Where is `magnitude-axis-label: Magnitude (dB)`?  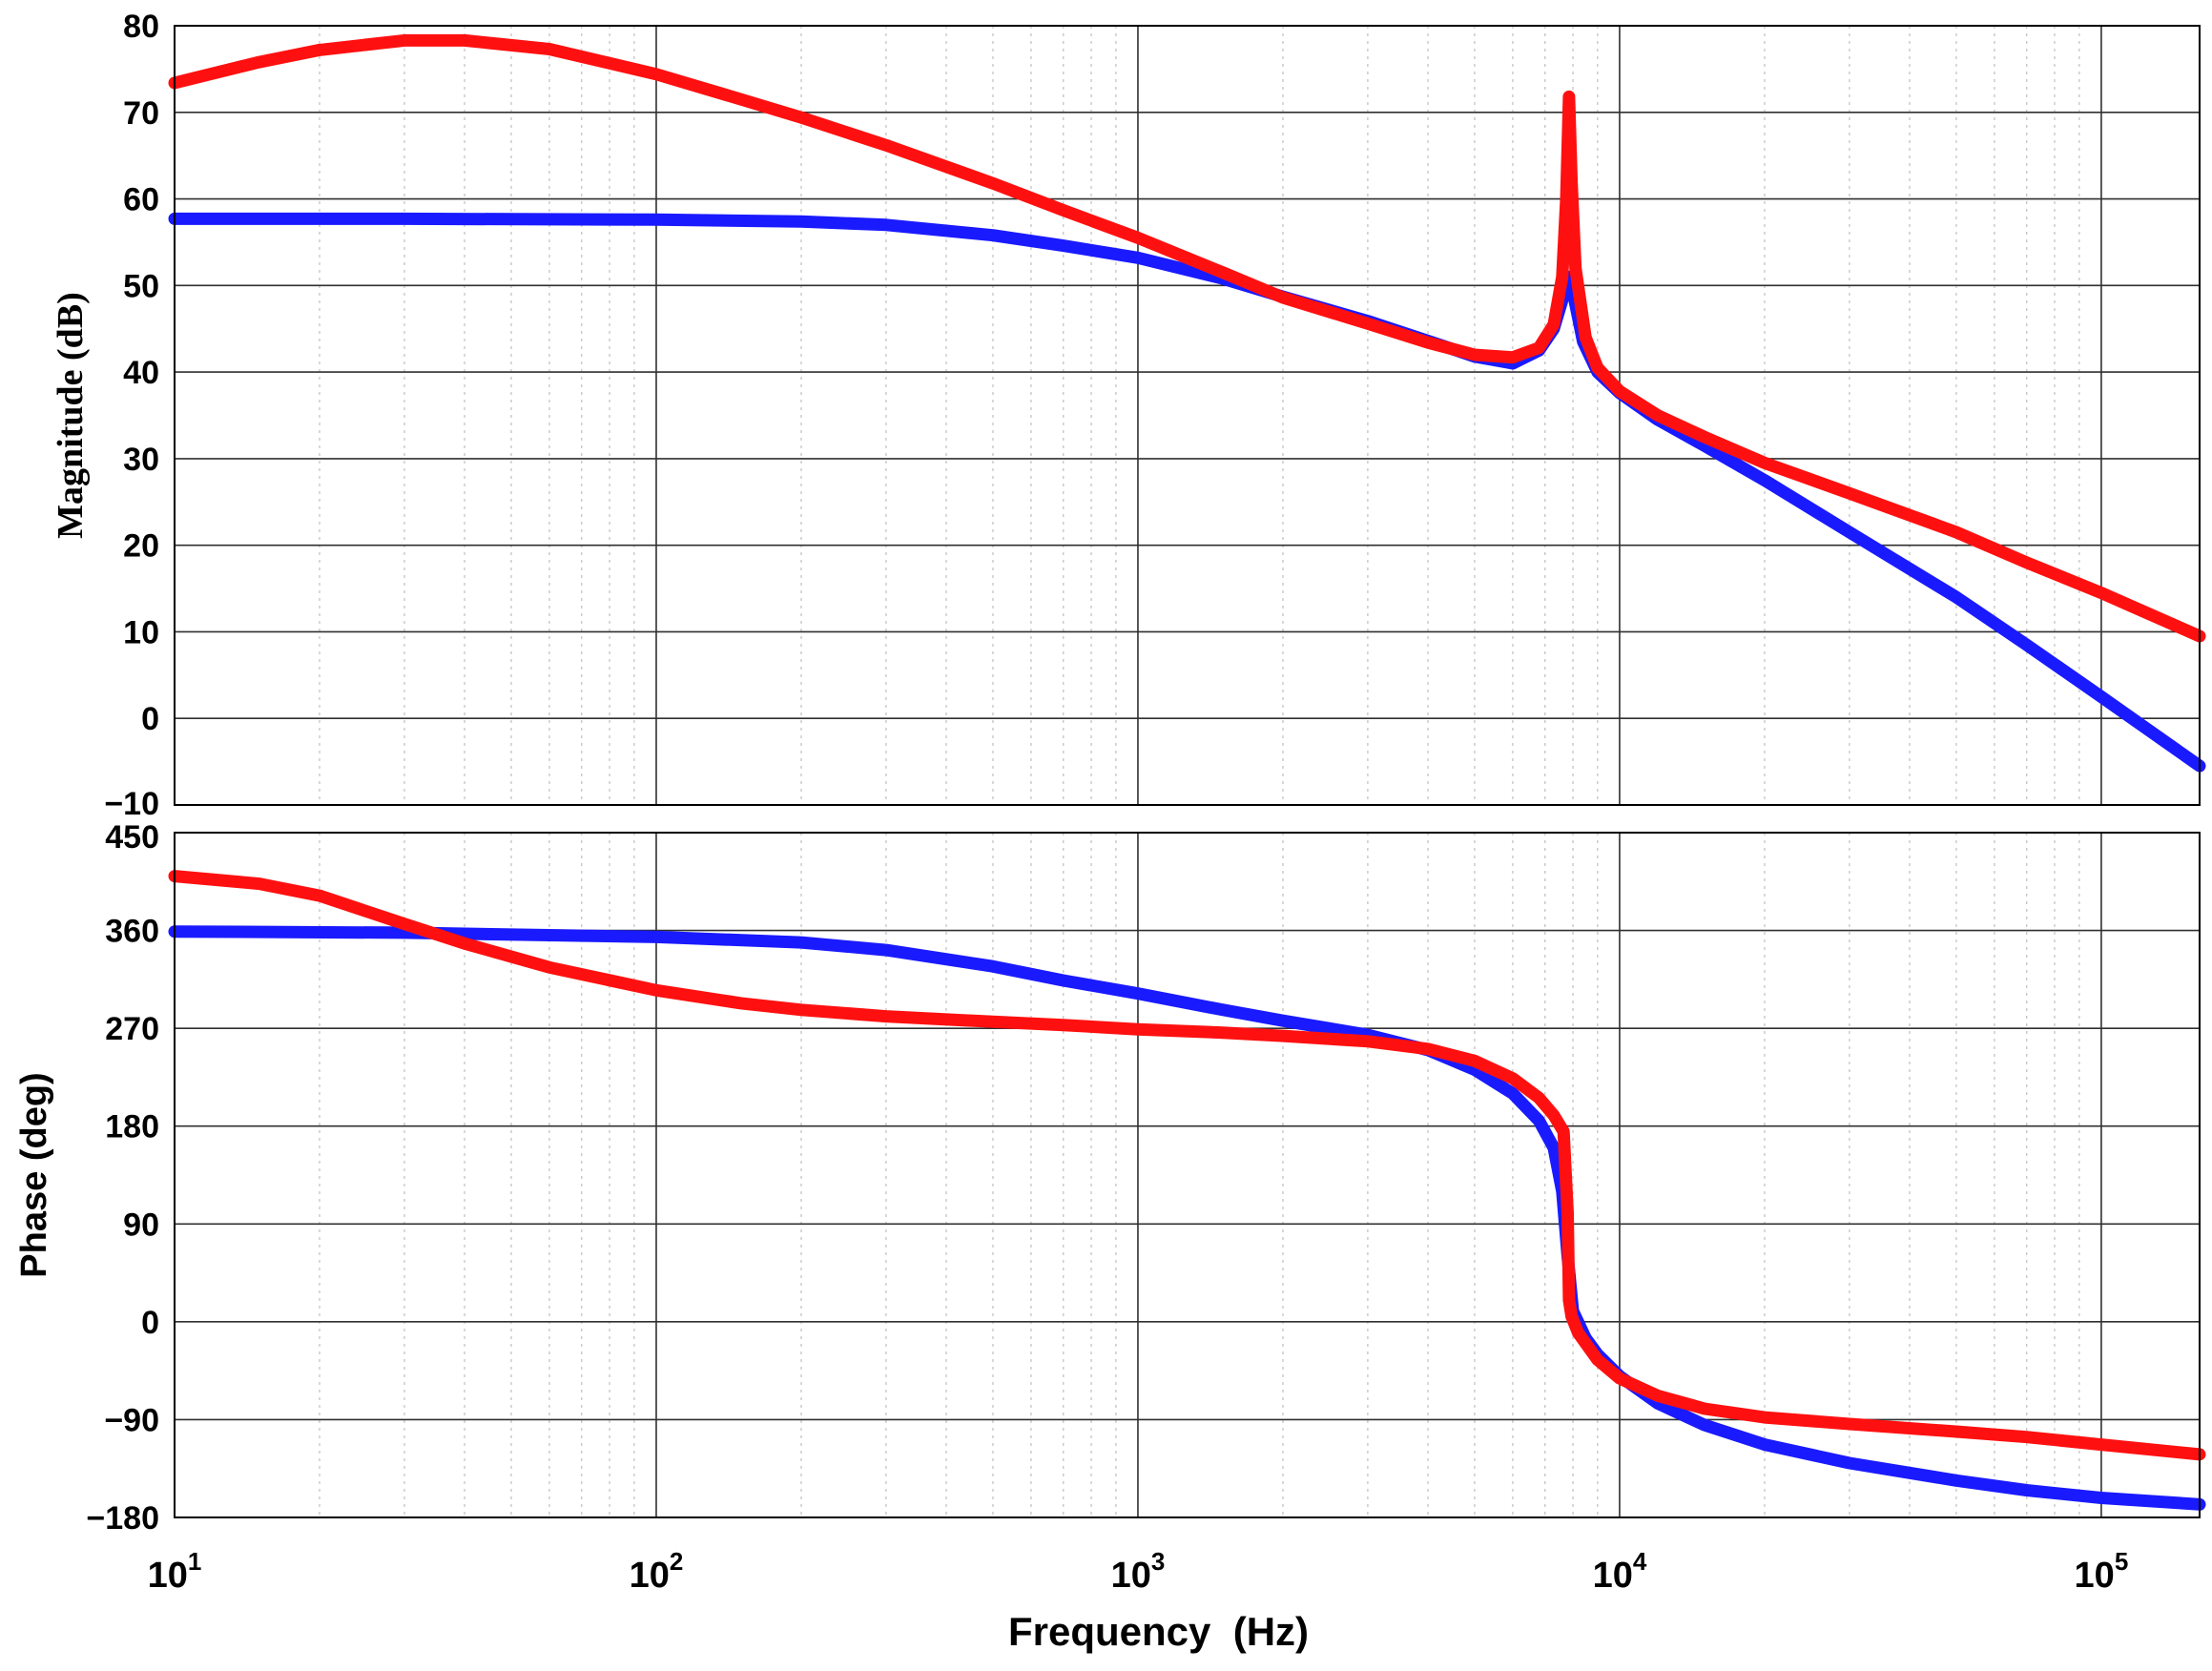 magnitude-axis-label: Magnitude (dB) is located at coordinates (71, 415).